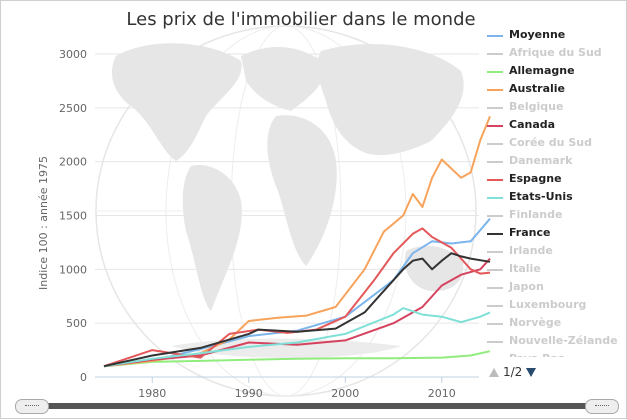 Image resolution: width=627 pixels, height=420 pixels. I want to click on scrollbar-left-handle, so click(32, 406).